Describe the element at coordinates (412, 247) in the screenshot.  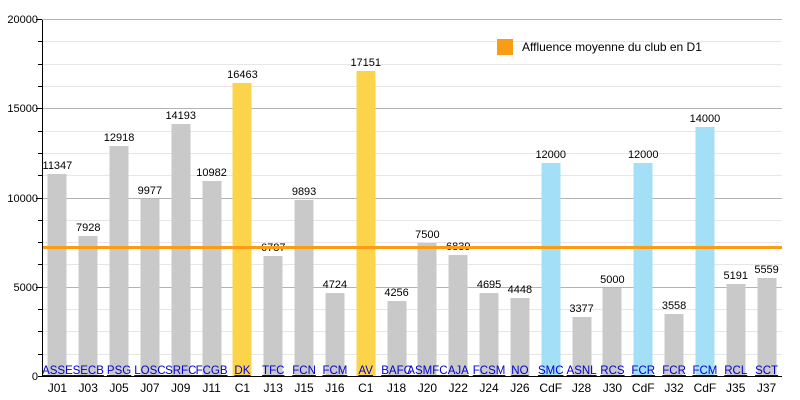
I see `average-attendance-line` at that location.